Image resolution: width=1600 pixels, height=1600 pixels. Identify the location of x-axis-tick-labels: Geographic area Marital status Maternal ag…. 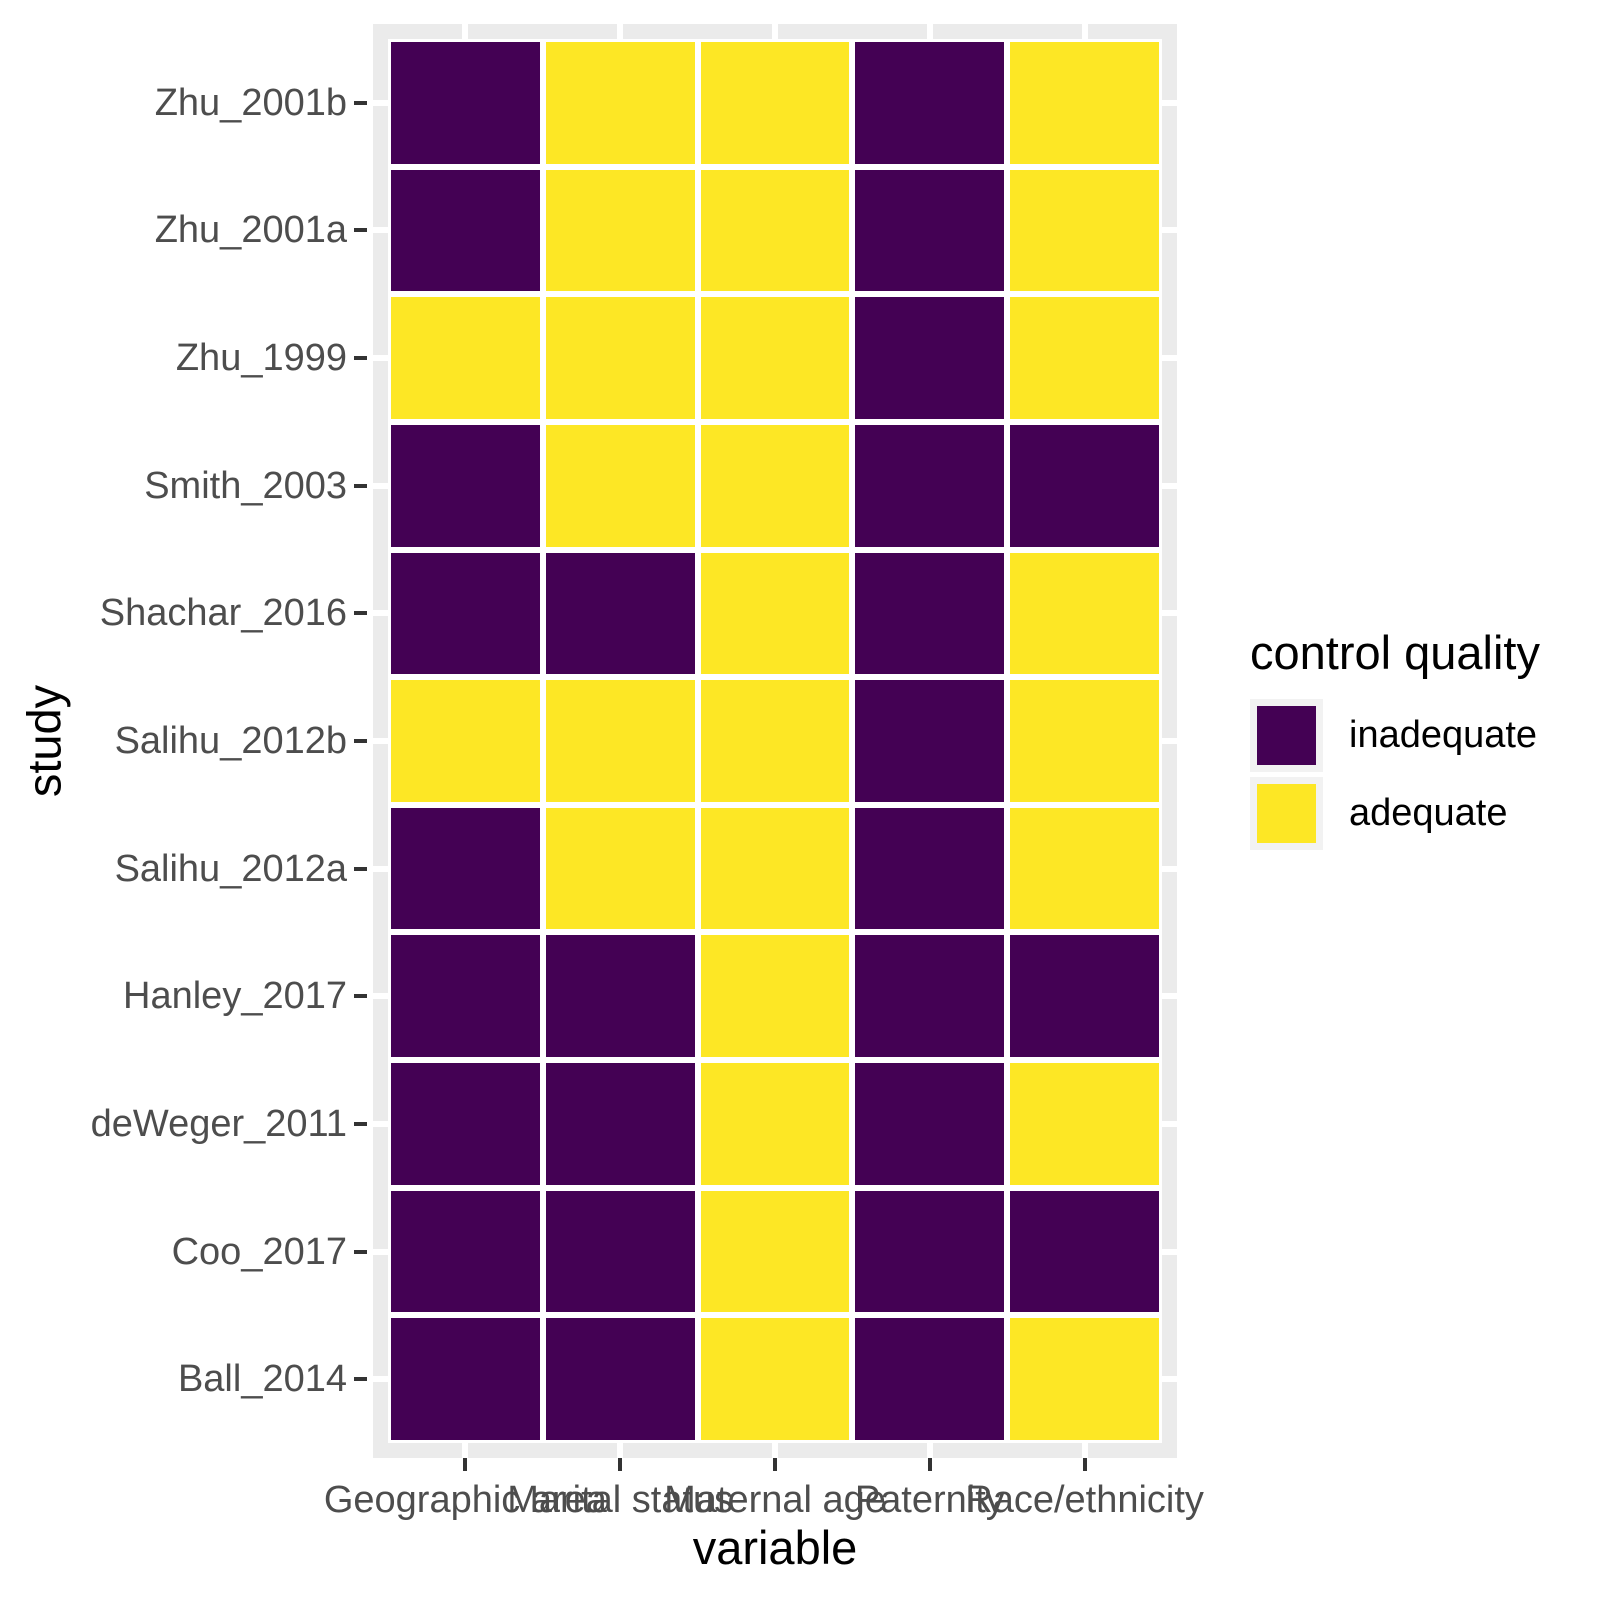
(764, 1500).